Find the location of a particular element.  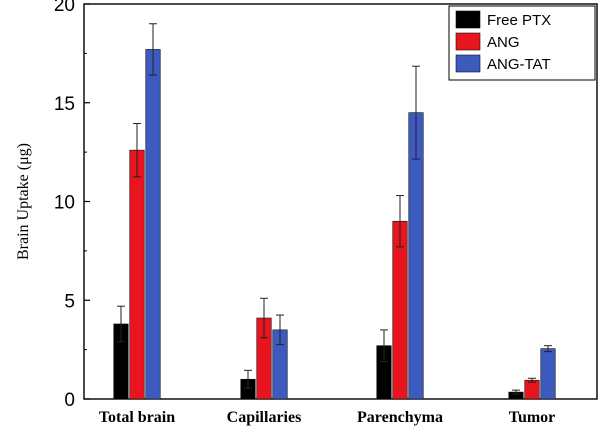

x-tick-label: Tumor is located at coordinates (532, 417).